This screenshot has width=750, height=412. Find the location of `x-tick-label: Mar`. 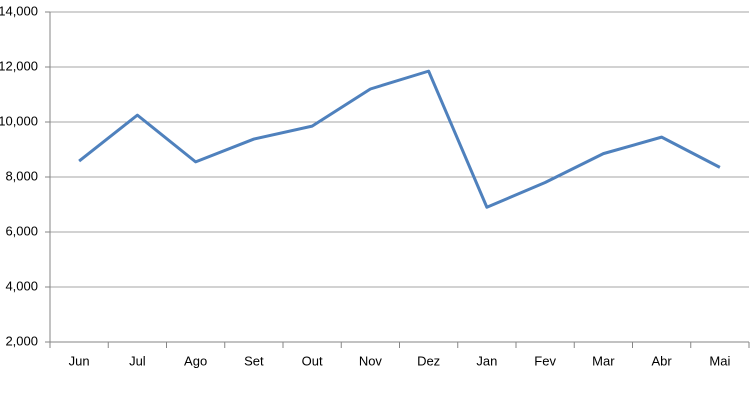

x-tick-label: Mar is located at coordinates (603, 360).